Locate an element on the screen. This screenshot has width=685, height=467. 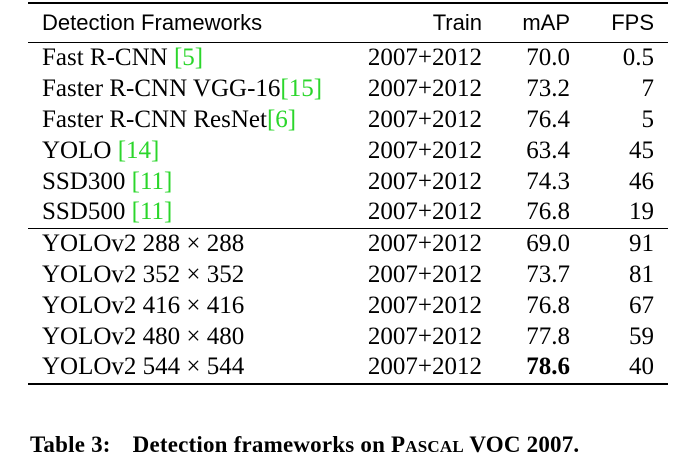
row-name-cell: Faster R-CNN ResNet[6] is located at coordinates (193, 120).